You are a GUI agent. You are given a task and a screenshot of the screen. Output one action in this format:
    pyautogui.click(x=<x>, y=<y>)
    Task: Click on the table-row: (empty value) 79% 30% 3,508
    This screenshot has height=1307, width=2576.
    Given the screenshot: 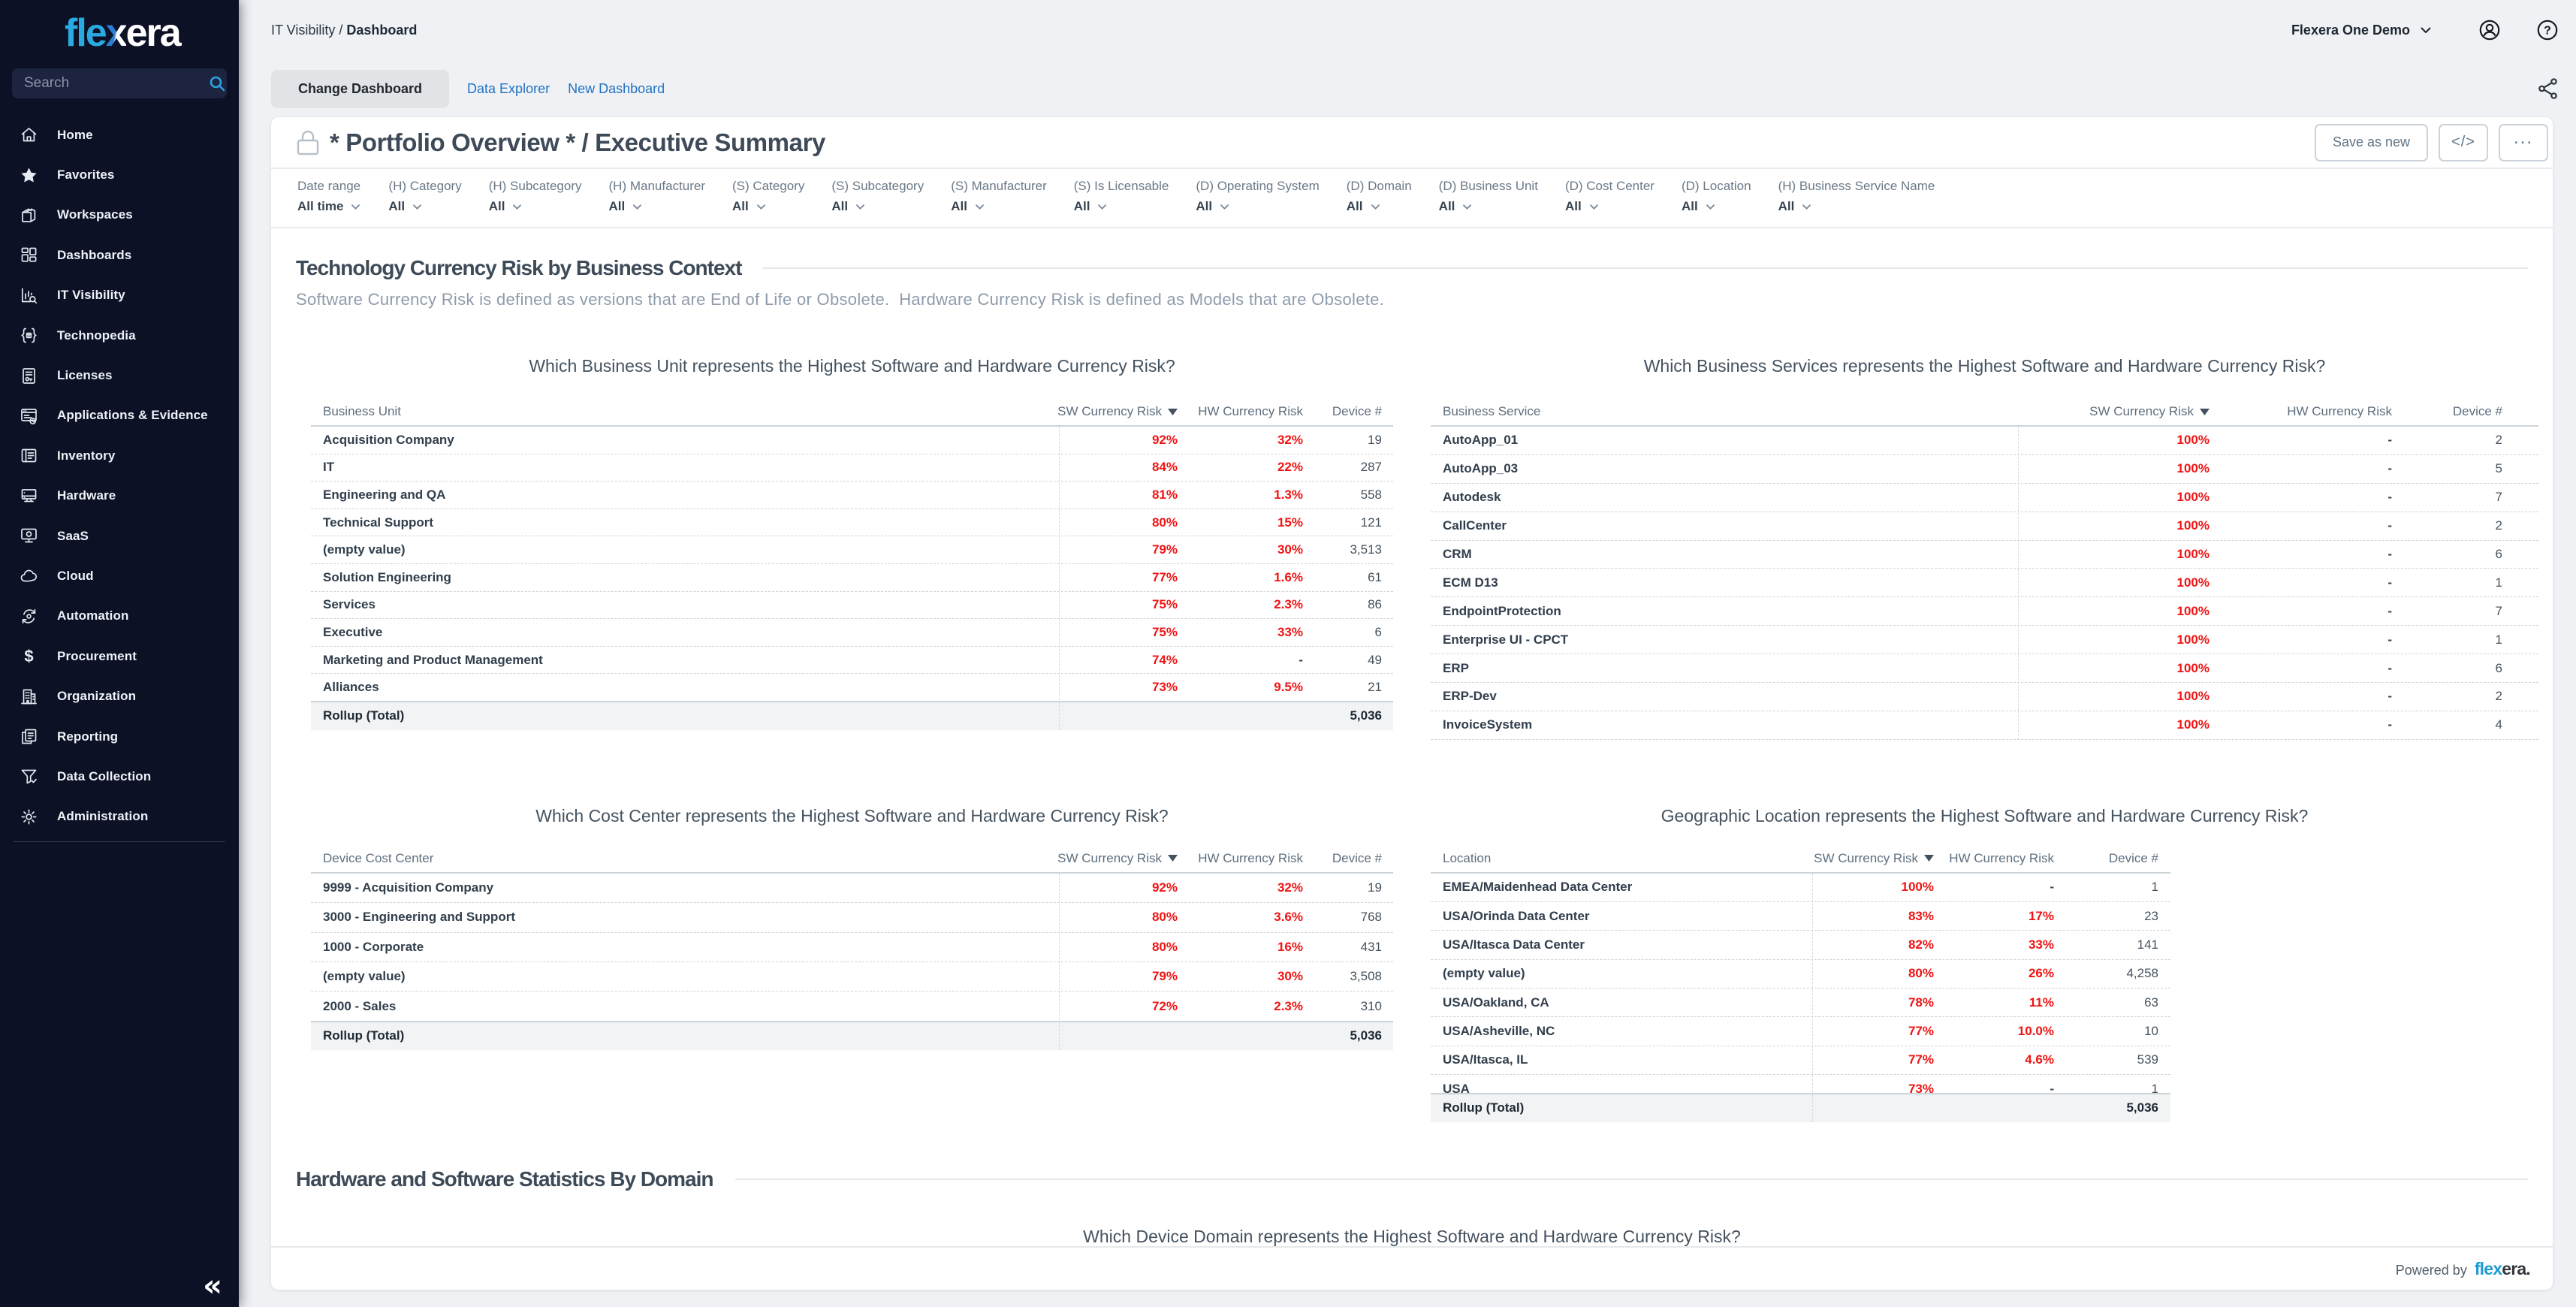 What is the action you would take?
    pyautogui.click(x=852, y=977)
    